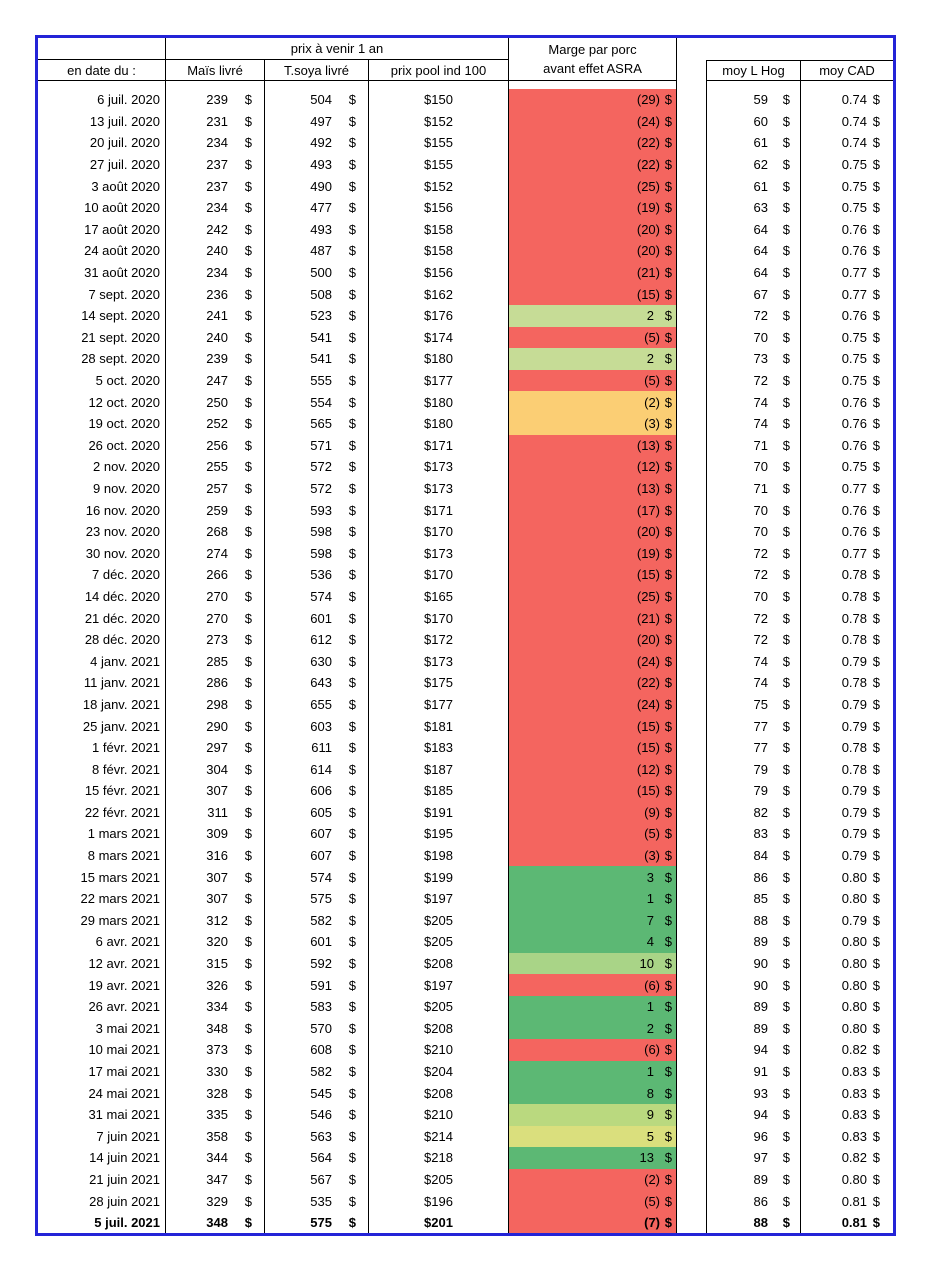 This screenshot has height=1282, width=944. What do you see at coordinates (854, 575) in the screenshot?
I see `cad-value: 0.78` at bounding box center [854, 575].